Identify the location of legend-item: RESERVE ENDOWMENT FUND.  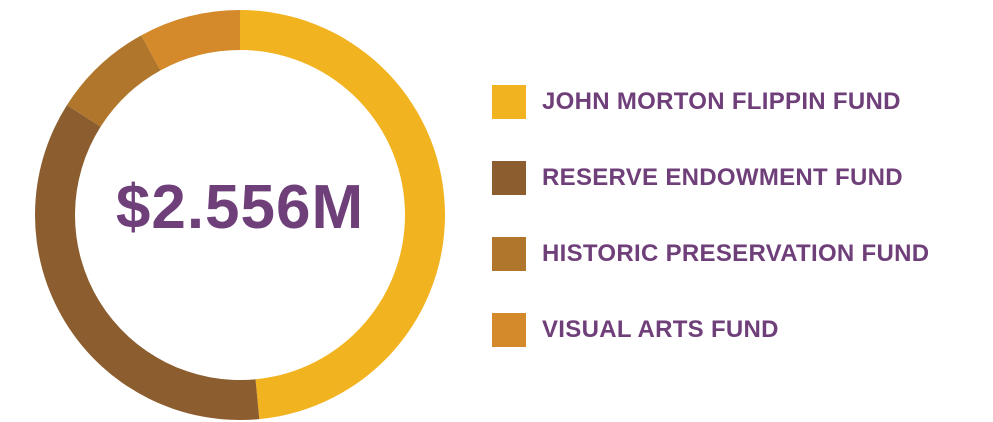
(710, 178).